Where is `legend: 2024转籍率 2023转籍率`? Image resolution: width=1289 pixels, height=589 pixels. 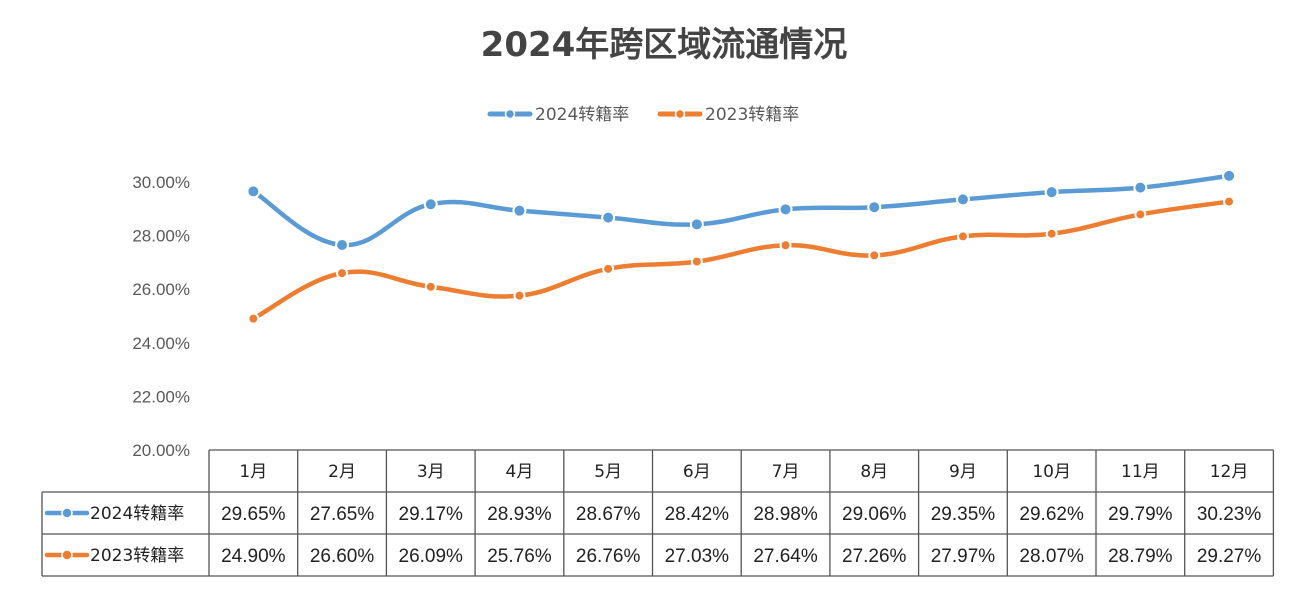 legend: 2024转籍率 2023转籍率 is located at coordinates (643, 115).